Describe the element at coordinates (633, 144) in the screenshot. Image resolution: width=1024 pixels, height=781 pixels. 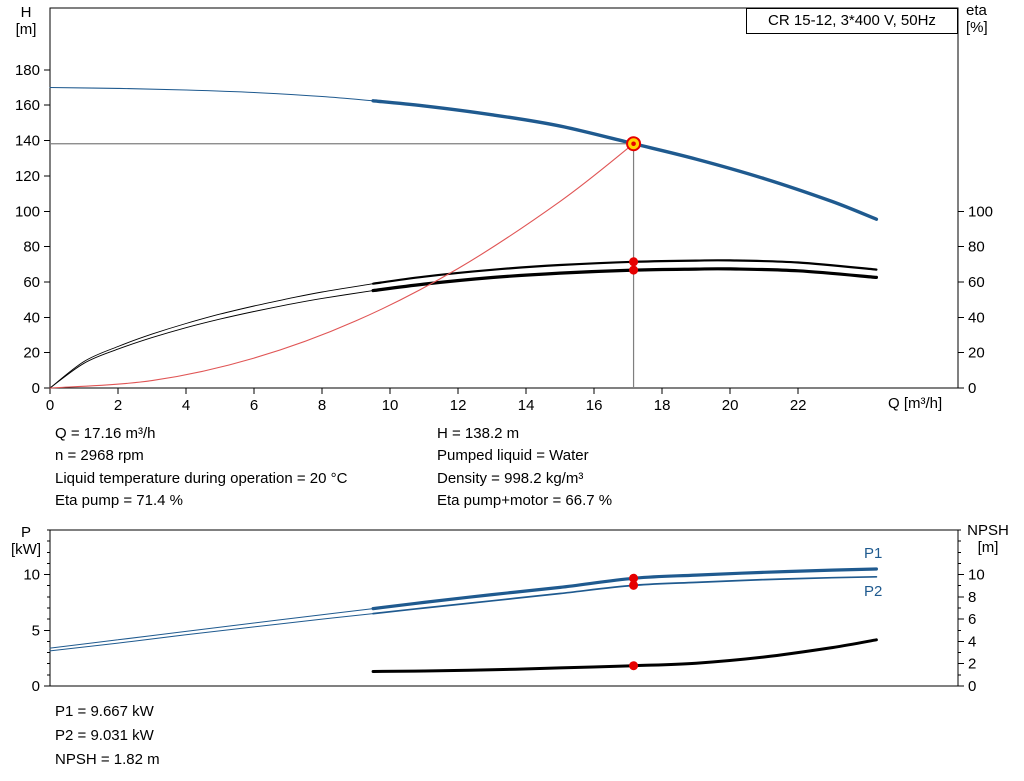
I see `operating-point-center` at that location.